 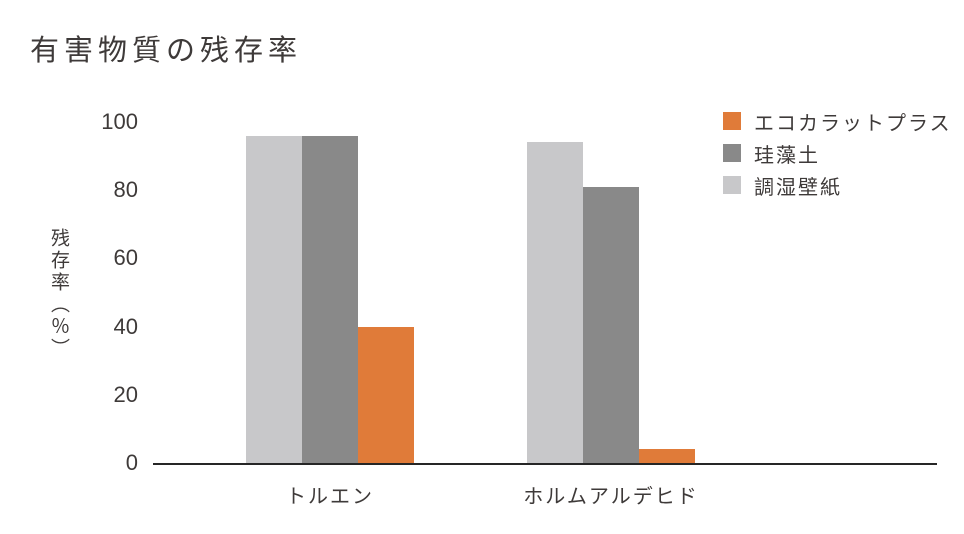 What do you see at coordinates (119, 121) in the screenshot?
I see `y-tick-label: 100` at bounding box center [119, 121].